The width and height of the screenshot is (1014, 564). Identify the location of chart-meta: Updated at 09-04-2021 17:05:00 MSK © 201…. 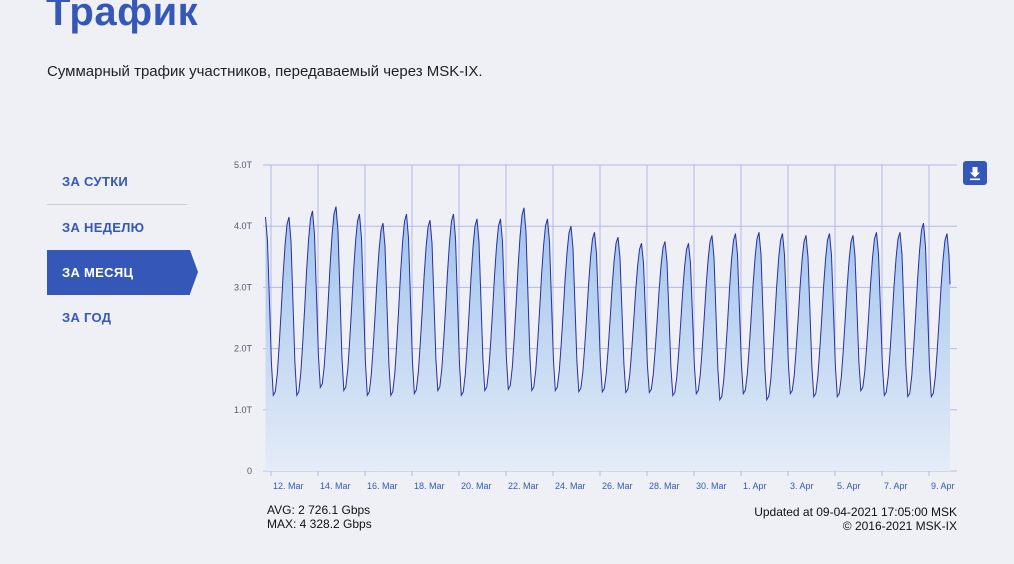
(855, 519).